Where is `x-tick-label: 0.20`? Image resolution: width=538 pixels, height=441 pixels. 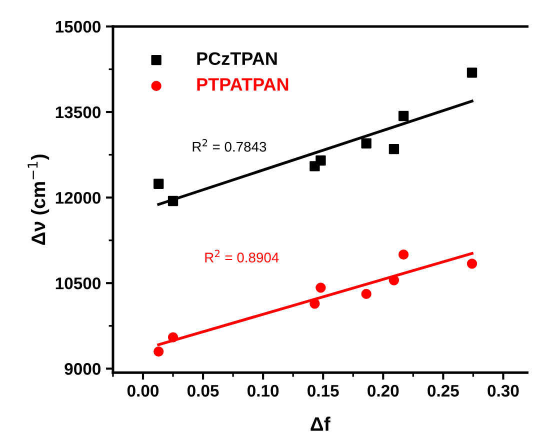 x-tick-label: 0.20 is located at coordinates (383, 390).